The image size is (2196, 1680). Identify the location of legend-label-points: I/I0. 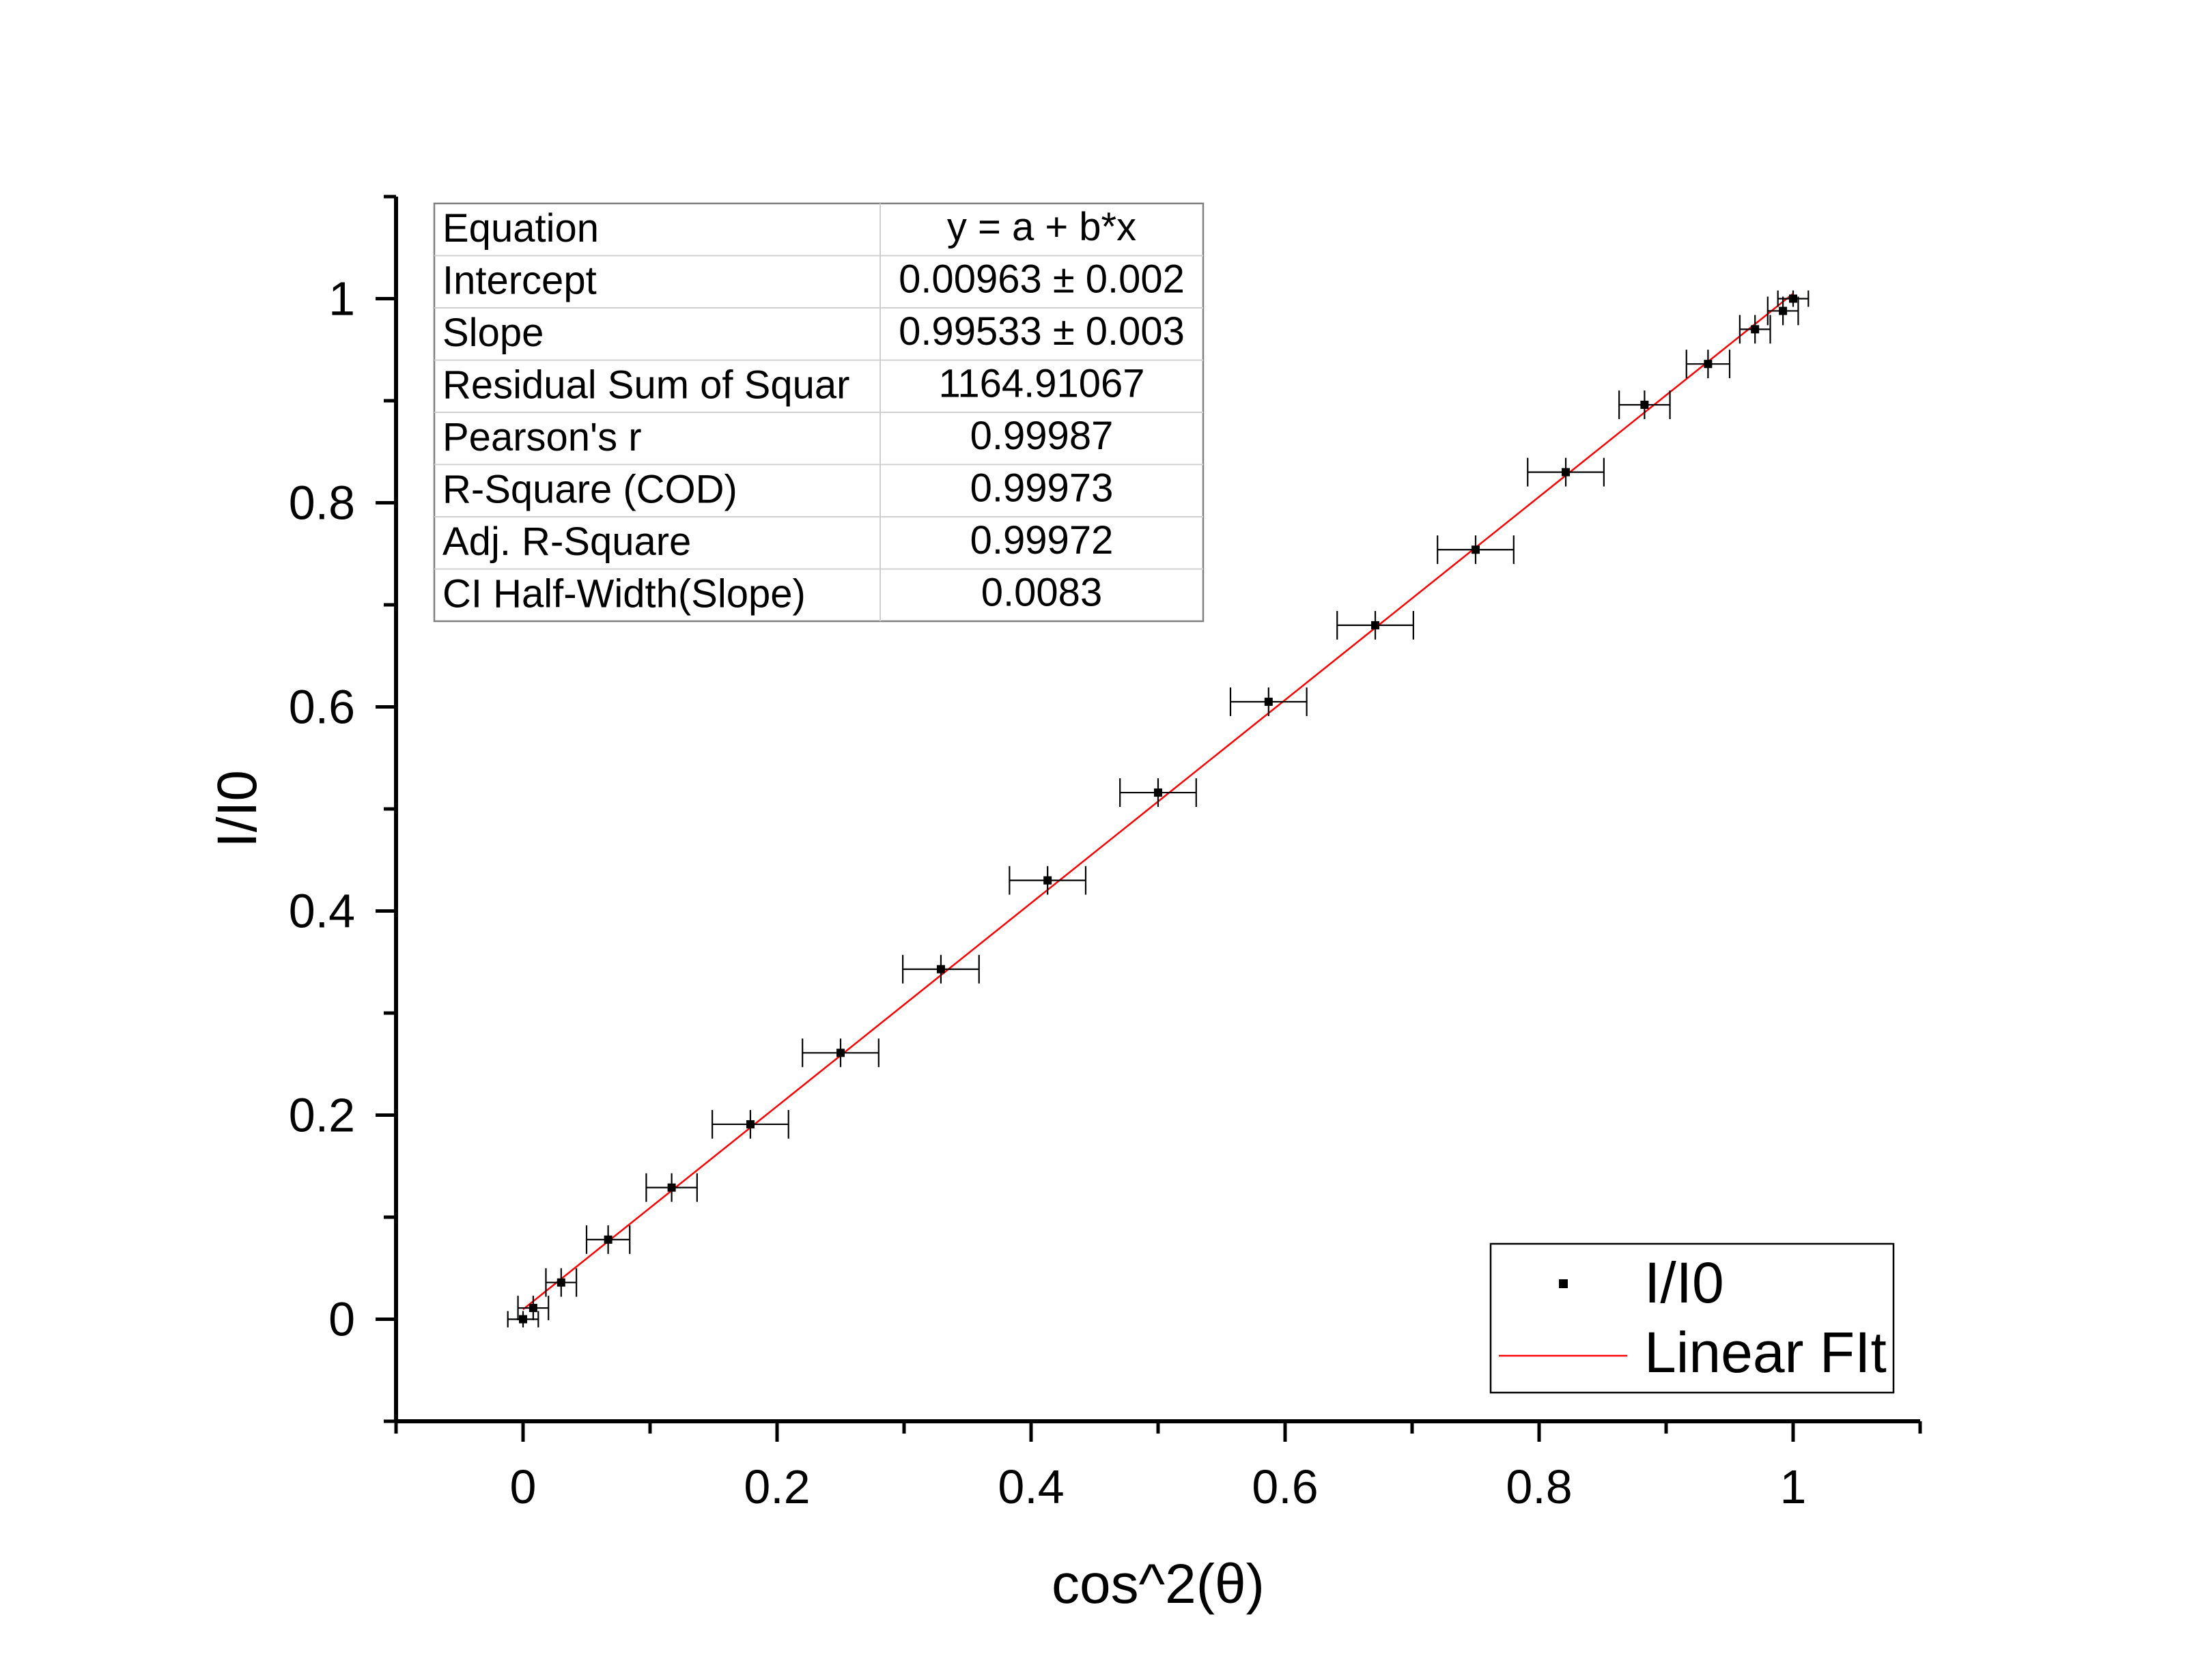
(1684, 1283).